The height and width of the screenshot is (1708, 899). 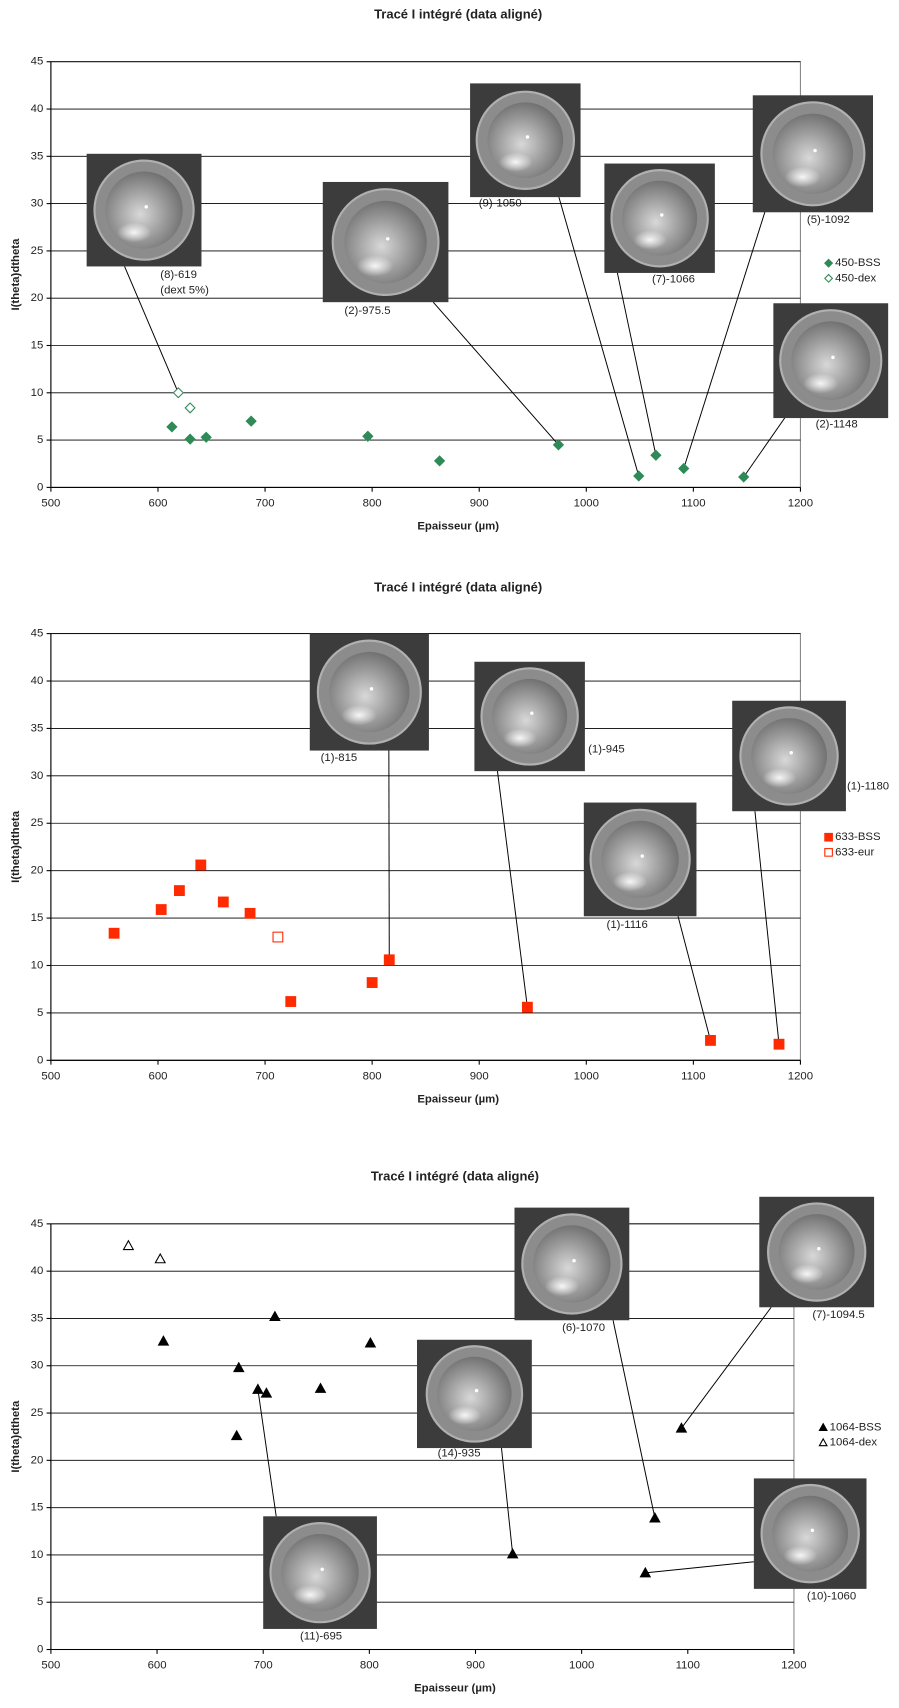 What do you see at coordinates (321, 1637) in the screenshot?
I see `annotation: (11)-695` at bounding box center [321, 1637].